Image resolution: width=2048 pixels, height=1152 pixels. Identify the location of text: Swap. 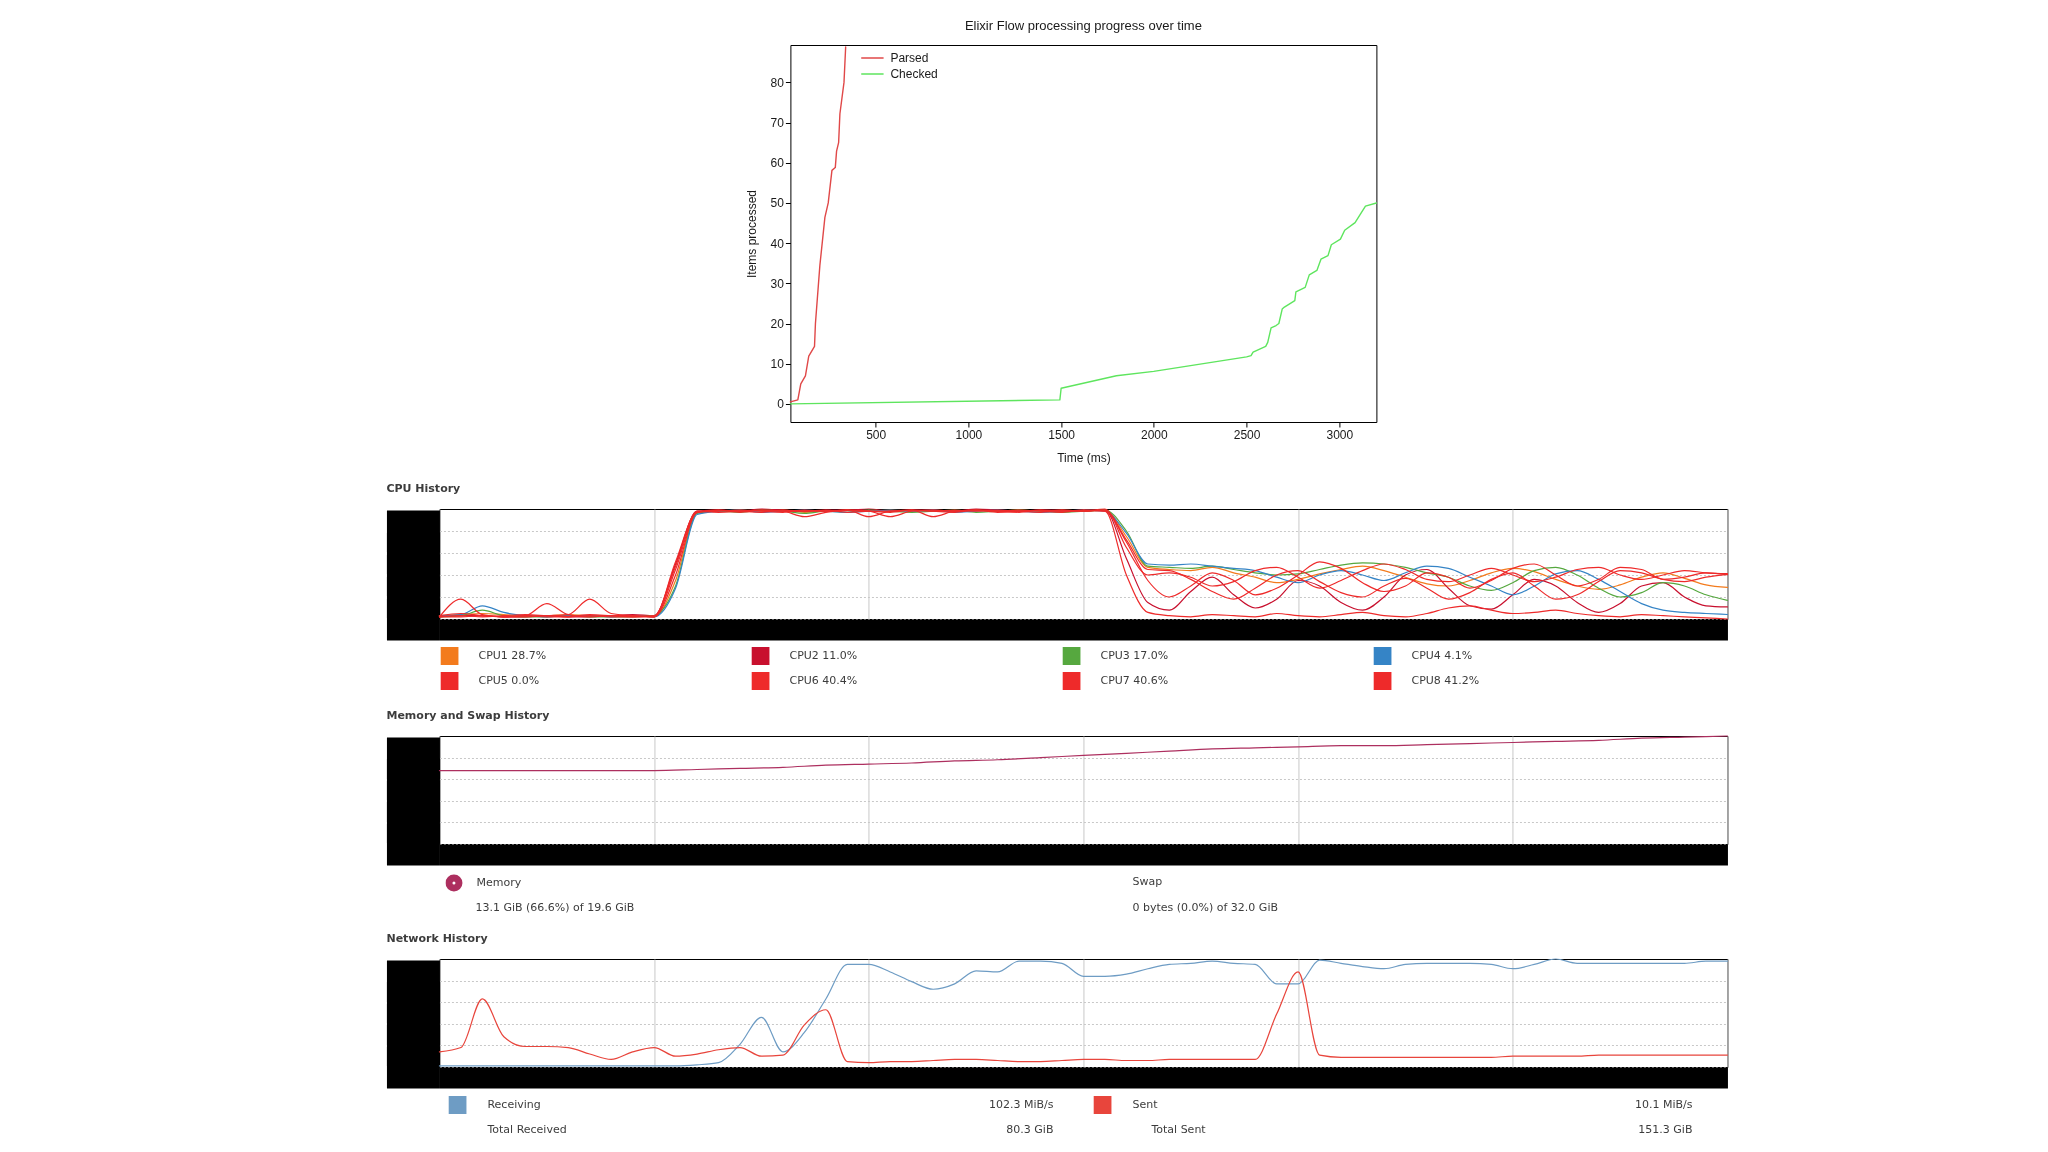
(1147, 881).